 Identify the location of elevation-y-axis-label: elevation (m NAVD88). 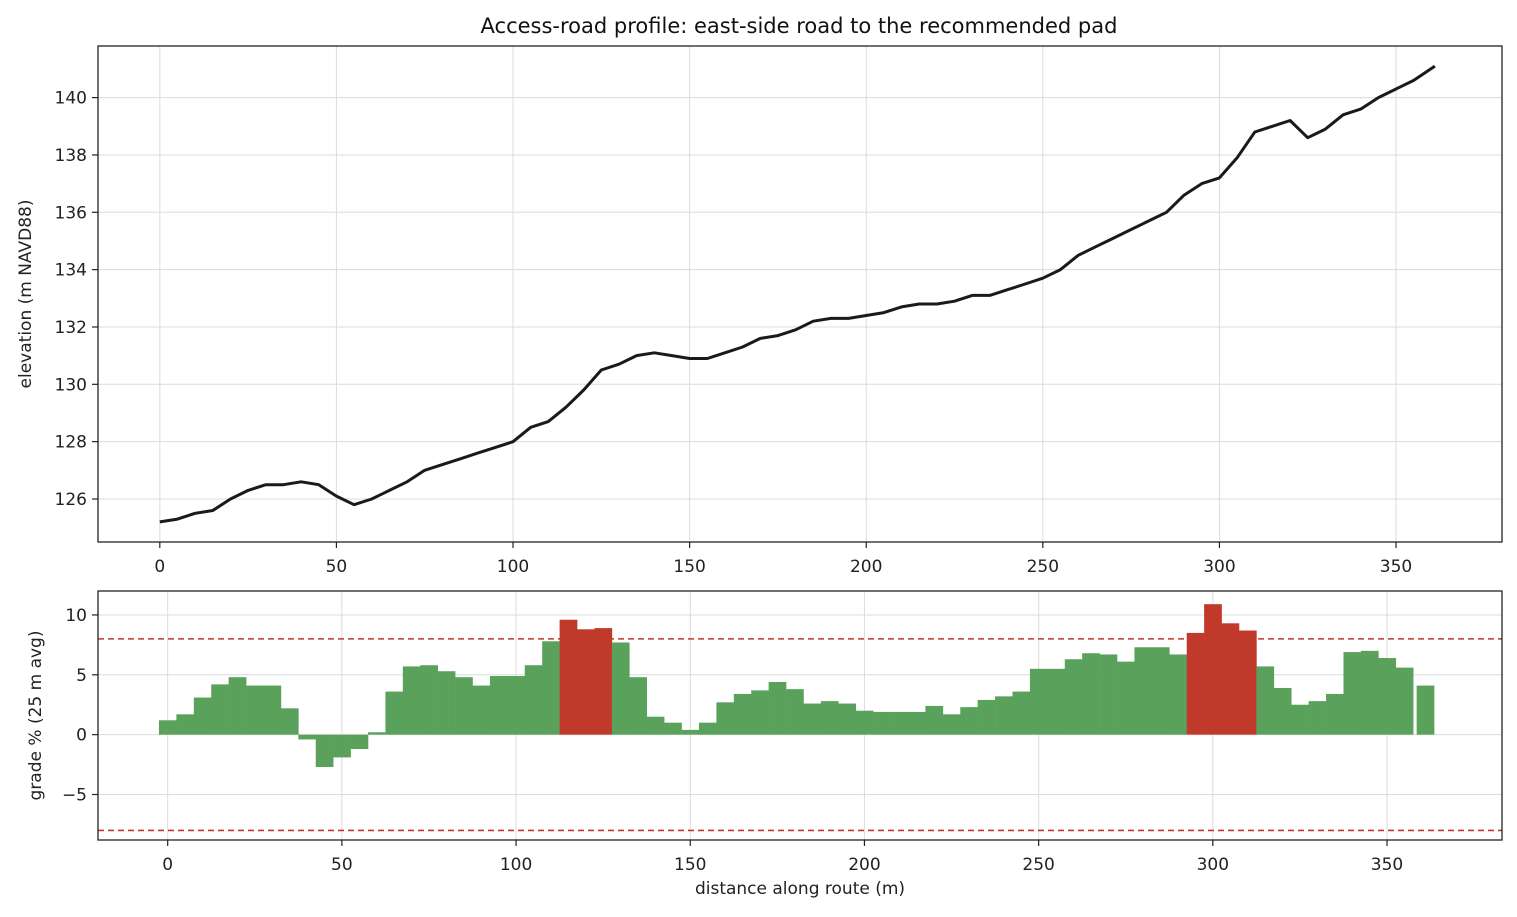
(26, 294).